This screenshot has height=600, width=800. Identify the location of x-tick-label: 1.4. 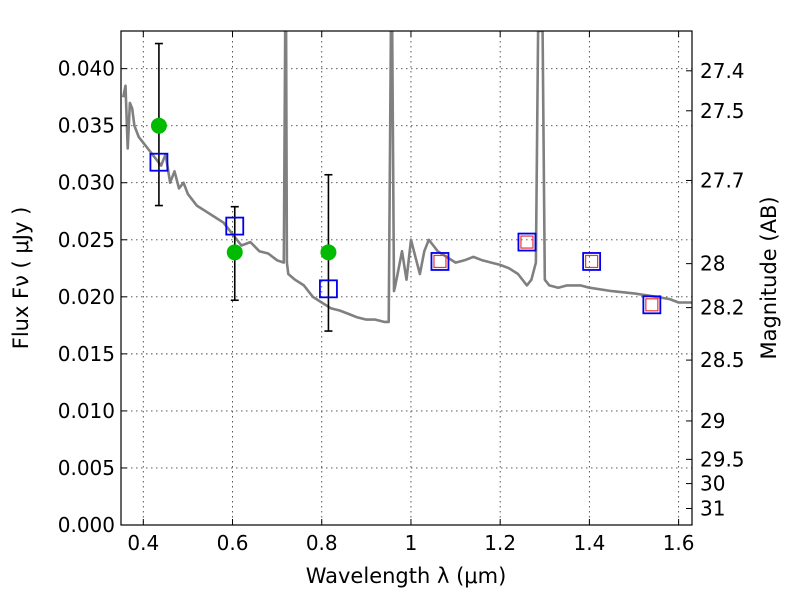
(589, 543).